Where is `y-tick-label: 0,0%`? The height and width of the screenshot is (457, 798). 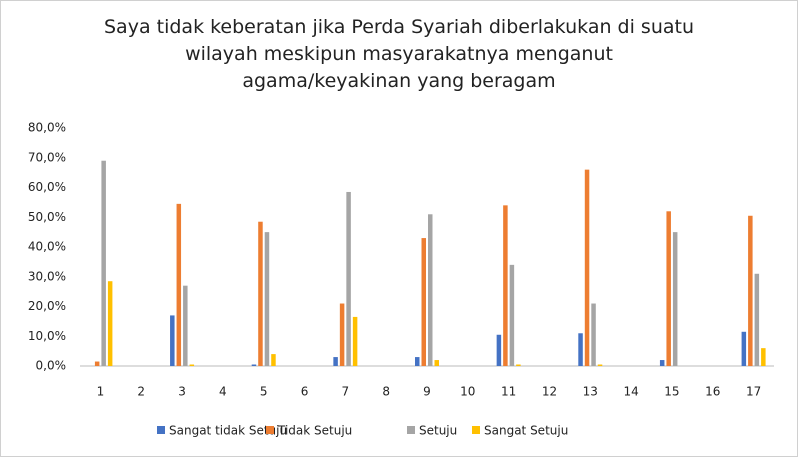 y-tick-label: 0,0% is located at coordinates (51, 366).